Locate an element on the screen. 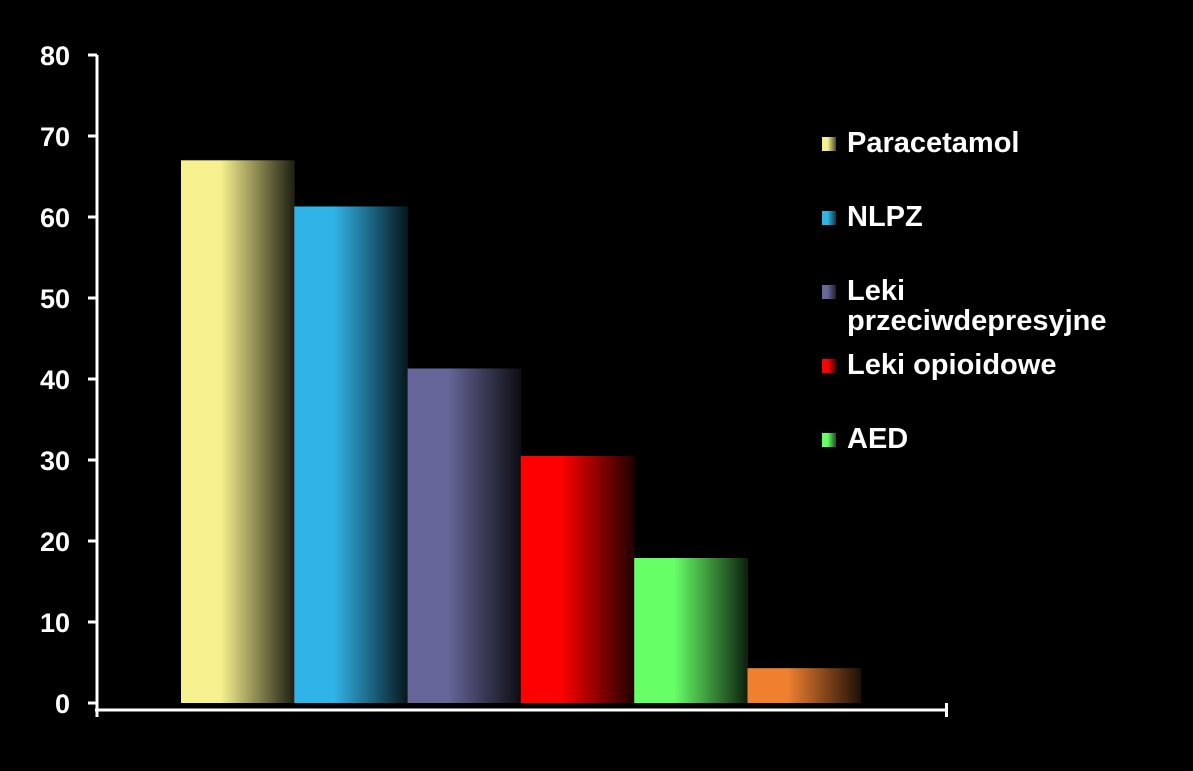 This screenshot has height=771, width=1193. legend-item-nlpz: NLPZ is located at coordinates (872, 214).